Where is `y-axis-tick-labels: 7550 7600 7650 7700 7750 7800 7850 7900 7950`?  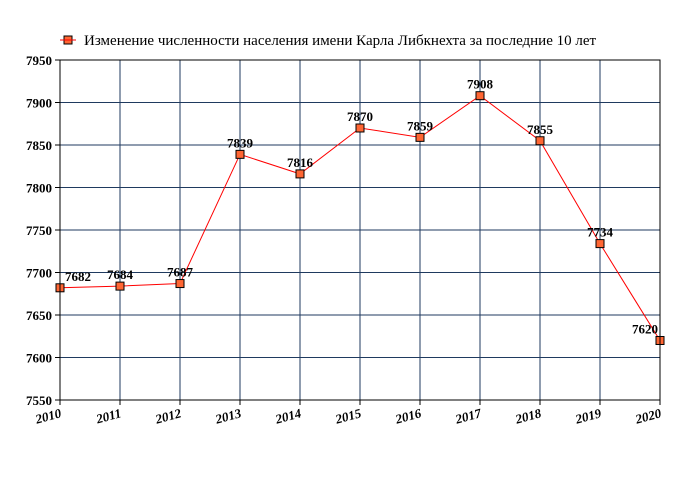 y-axis-tick-labels: 7550 7600 7650 7700 7750 7800 7850 7900 7950 is located at coordinates (39, 230).